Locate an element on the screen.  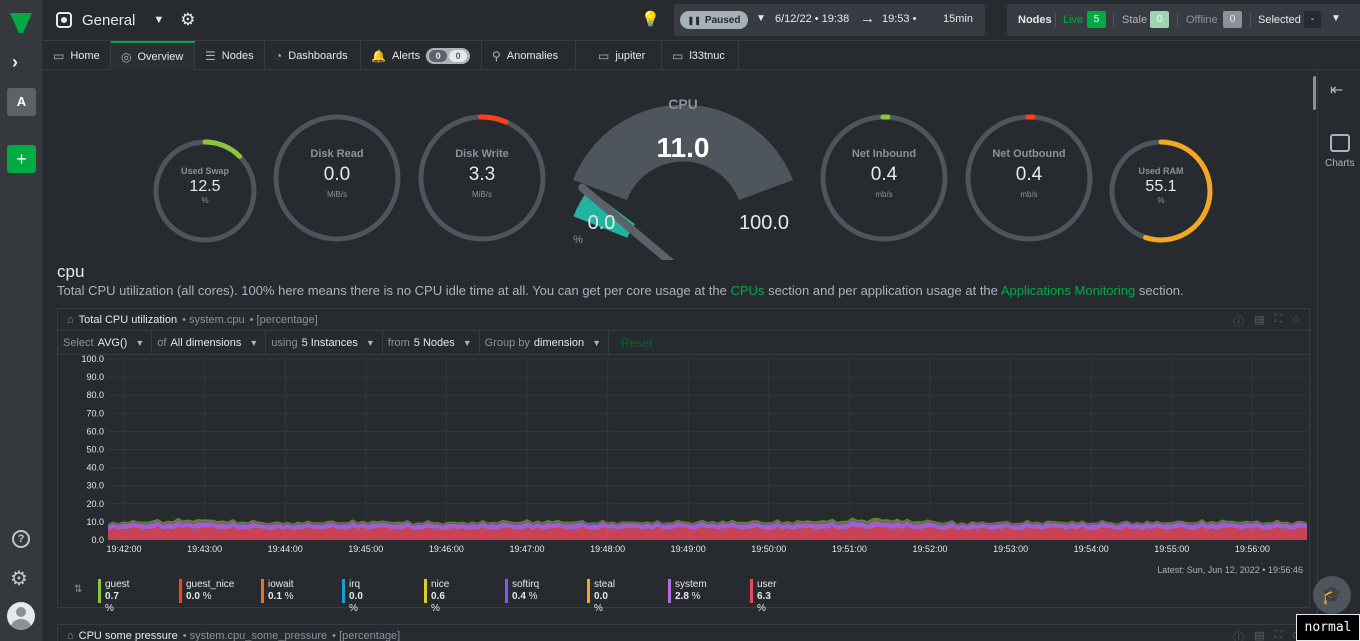
net-outbound-value: 0.4 is located at coordinates (1029, 174).